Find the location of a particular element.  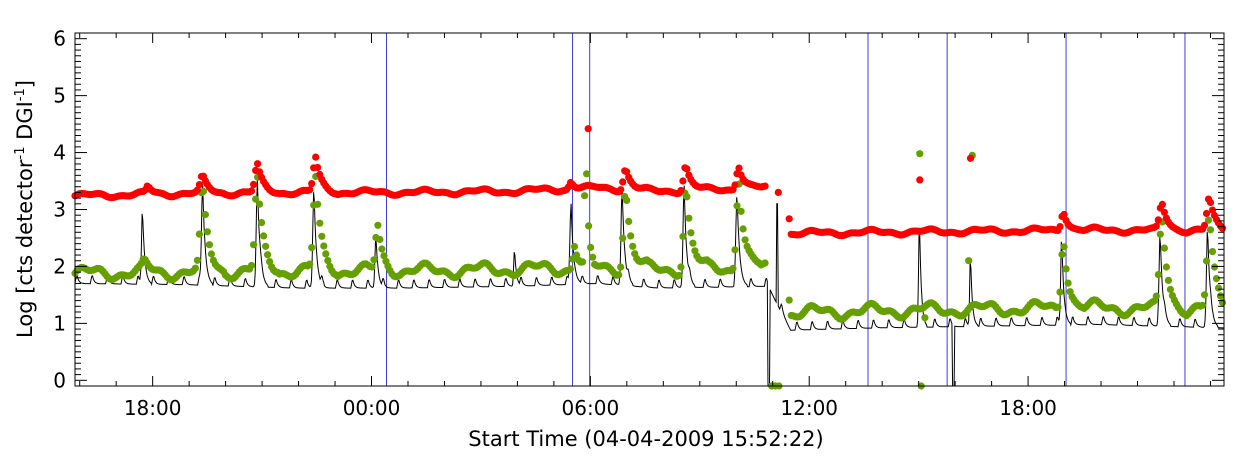

y-axis-title-part-2: DGI is located at coordinates (25, 123).